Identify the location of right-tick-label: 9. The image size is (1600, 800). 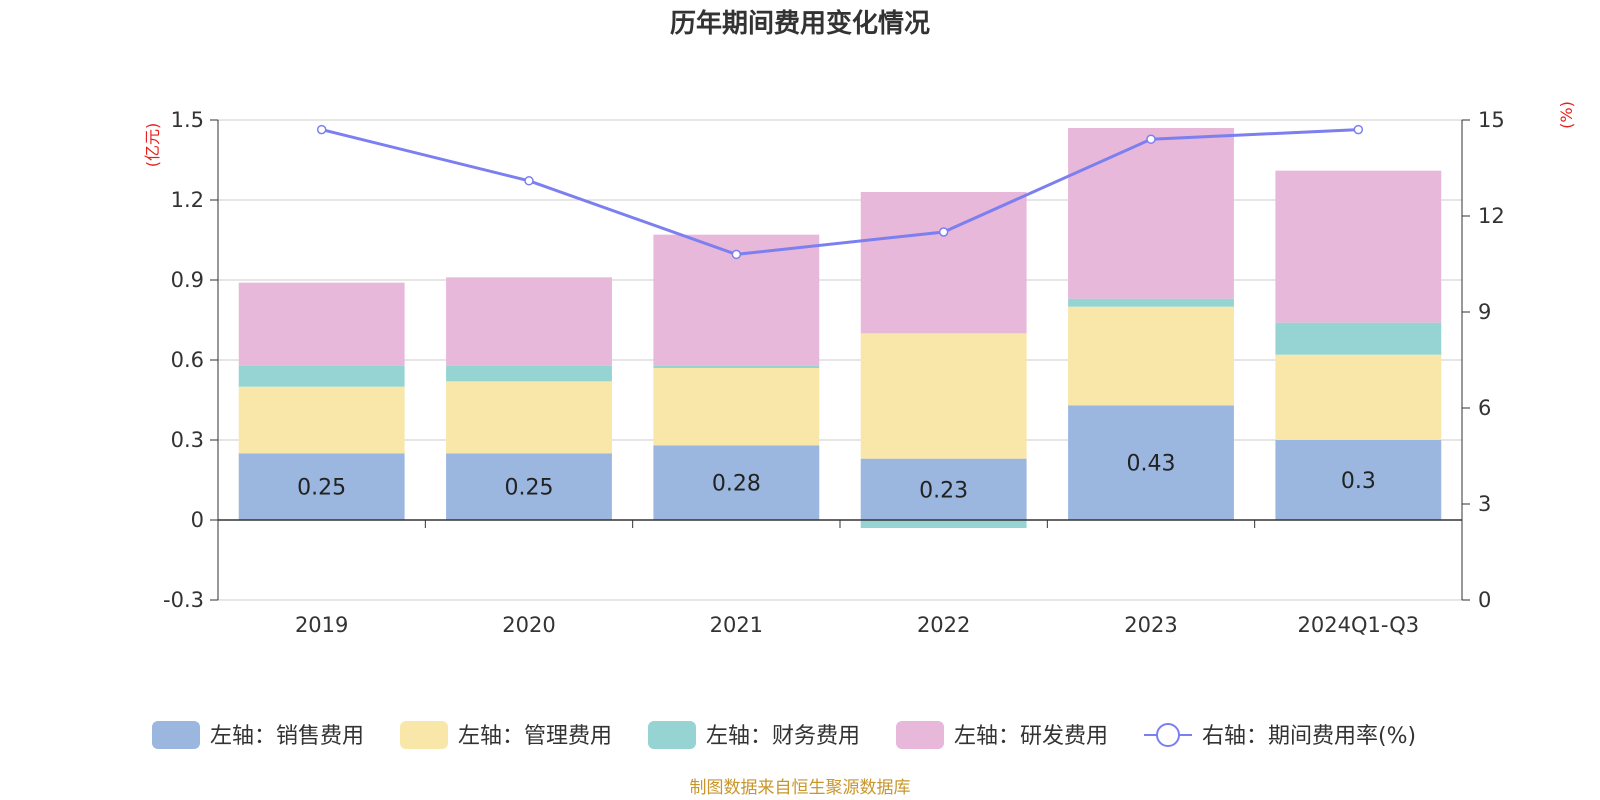
(1484, 312).